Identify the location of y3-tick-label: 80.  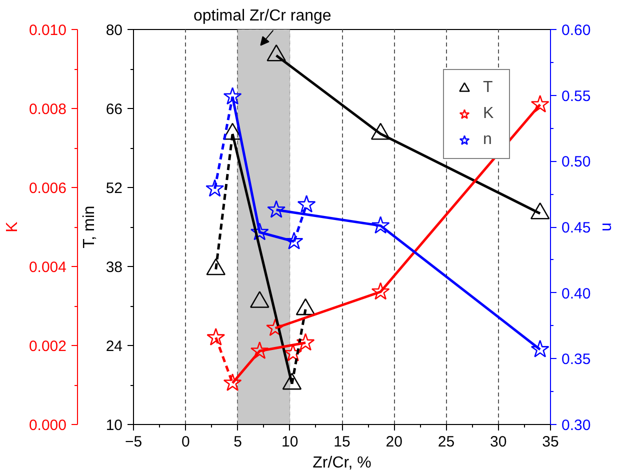
(114, 30).